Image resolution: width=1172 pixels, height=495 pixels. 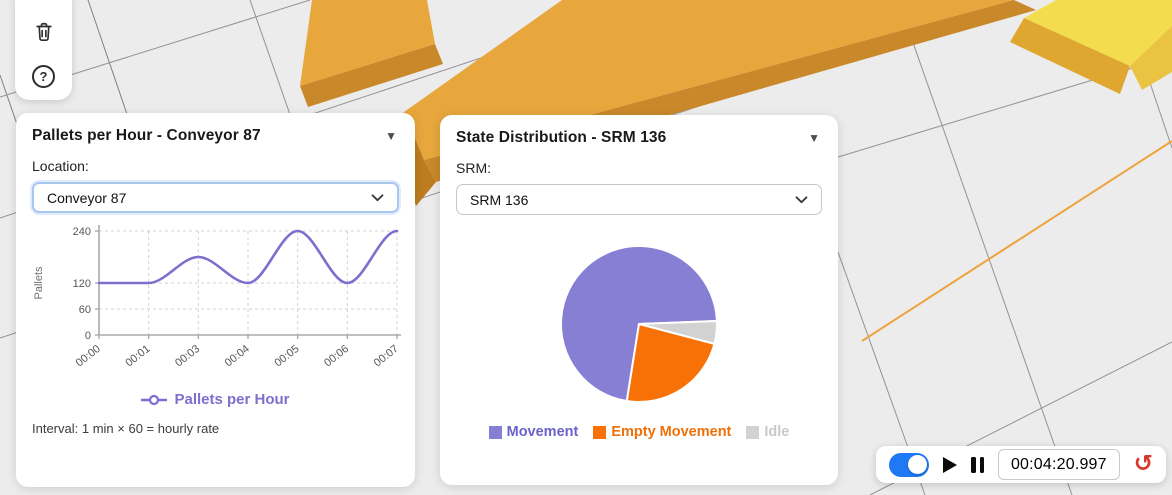 I want to click on playback-toggle, so click(x=909, y=464).